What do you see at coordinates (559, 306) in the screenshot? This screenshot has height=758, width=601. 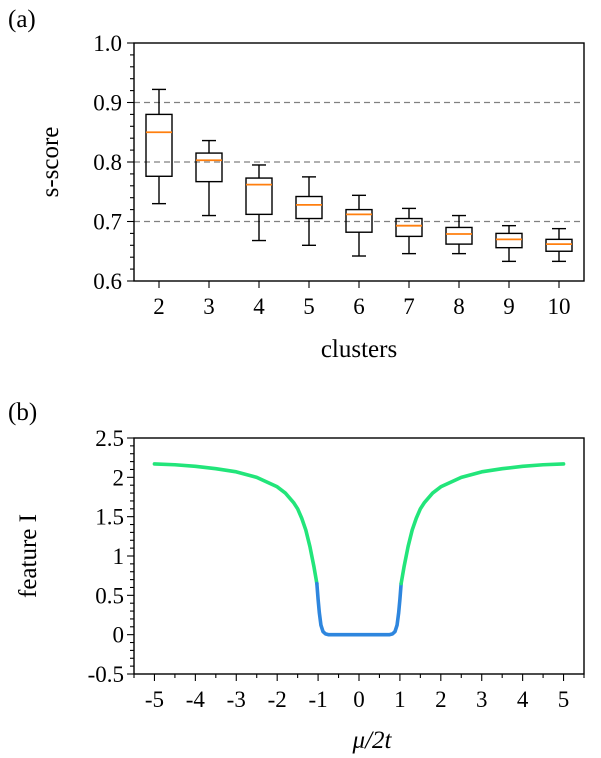 I see `x-tick-label: 10` at bounding box center [559, 306].